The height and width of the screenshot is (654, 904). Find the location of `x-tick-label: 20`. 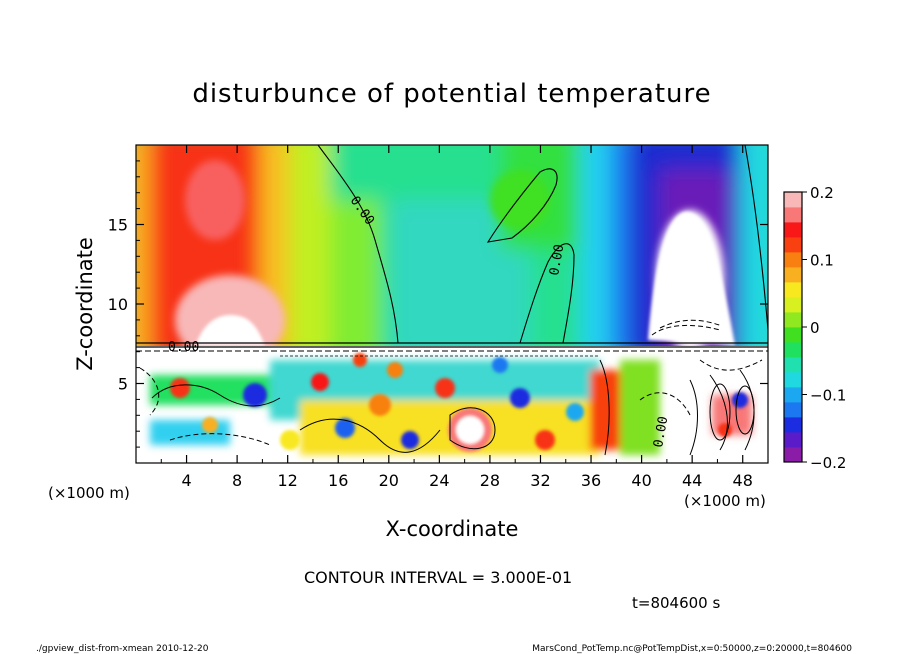

x-tick-label: 20 is located at coordinates (389, 480).